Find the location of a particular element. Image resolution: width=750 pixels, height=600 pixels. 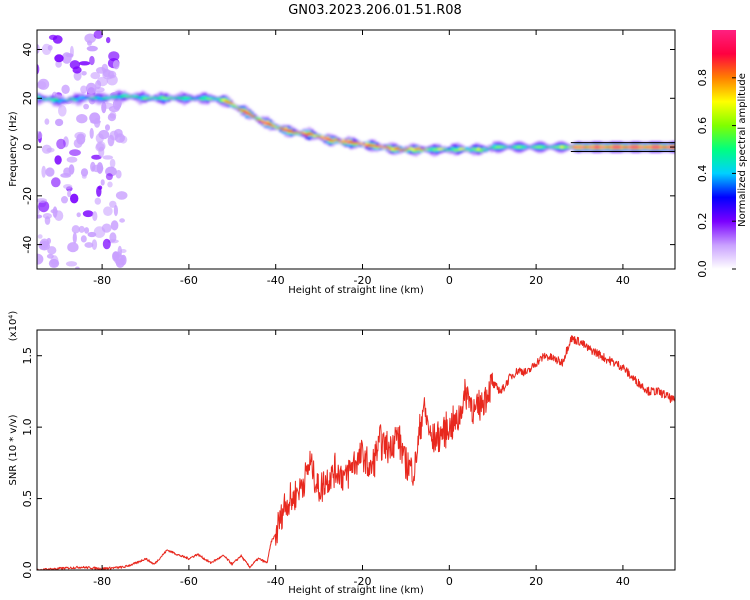

snr-y-multiplier: (x10⁴) is located at coordinates (13, 326).